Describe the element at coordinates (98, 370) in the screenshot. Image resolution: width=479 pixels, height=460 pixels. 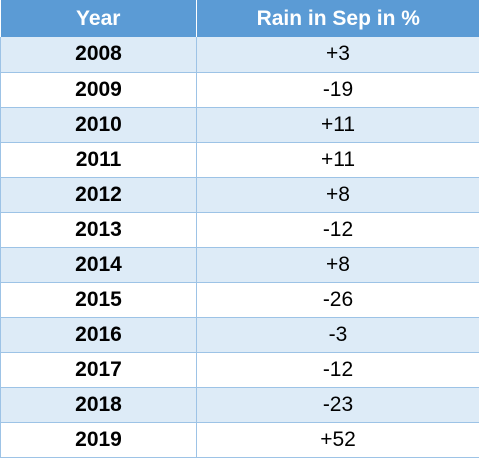
I see `cell-year: 2017` at that location.